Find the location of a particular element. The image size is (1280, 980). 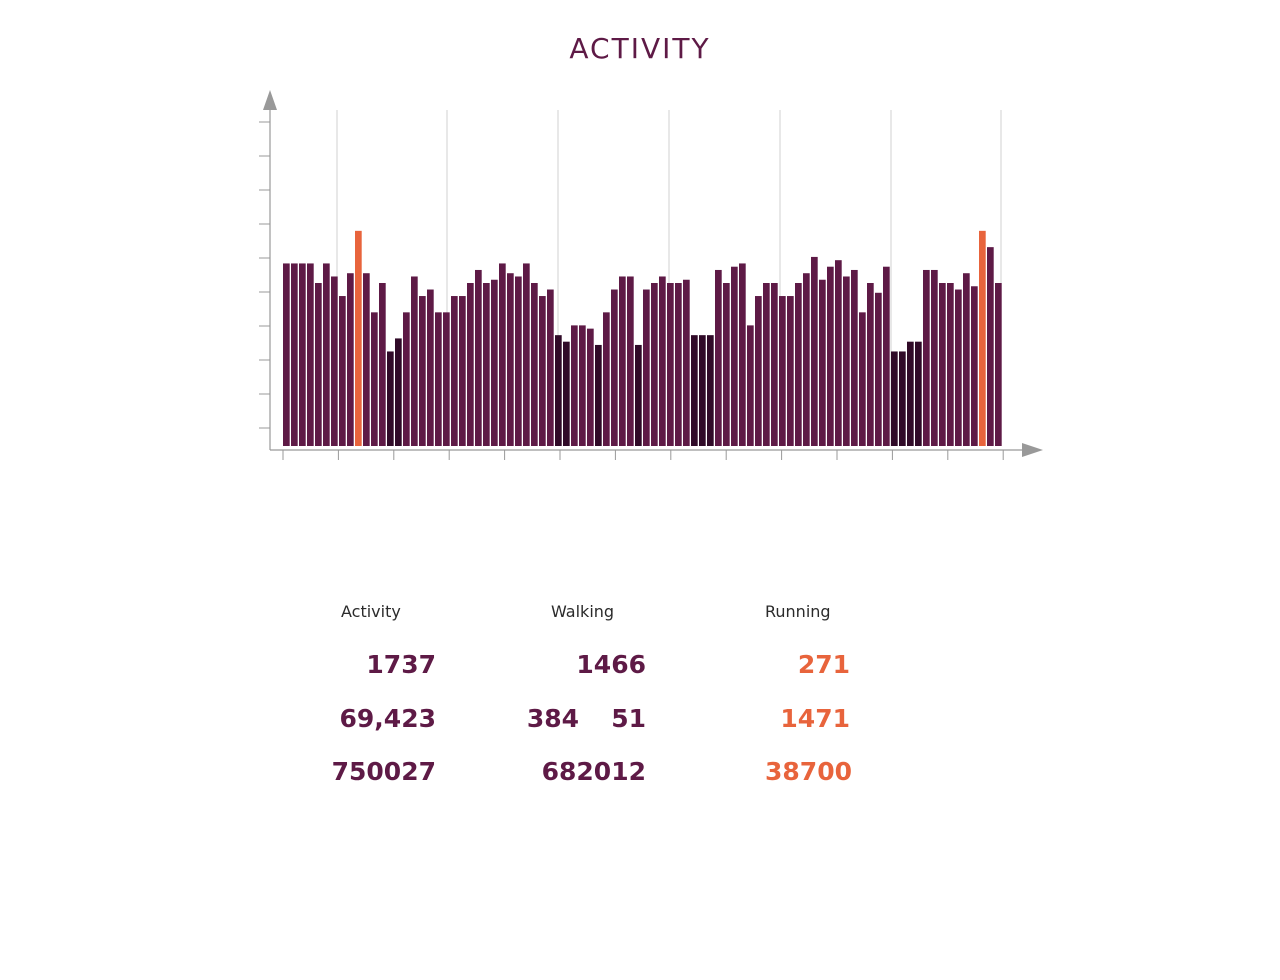

stats-header-running: Running is located at coordinates (798, 611).